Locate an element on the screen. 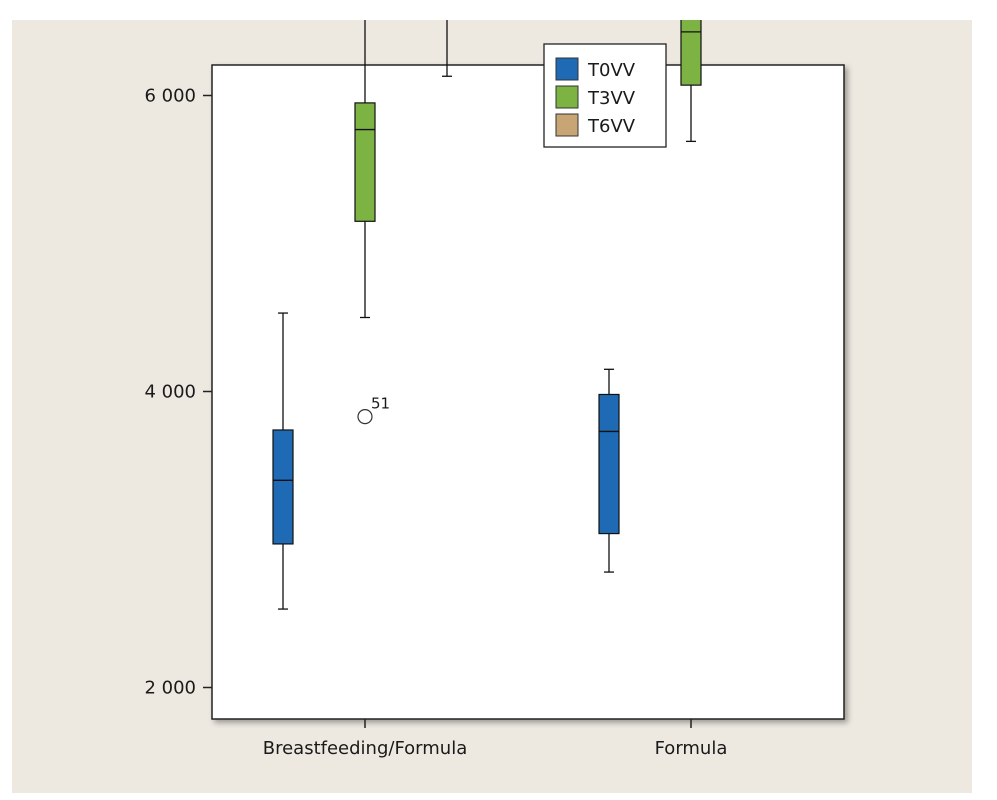  box-T0VV-formula is located at coordinates (609, 470).